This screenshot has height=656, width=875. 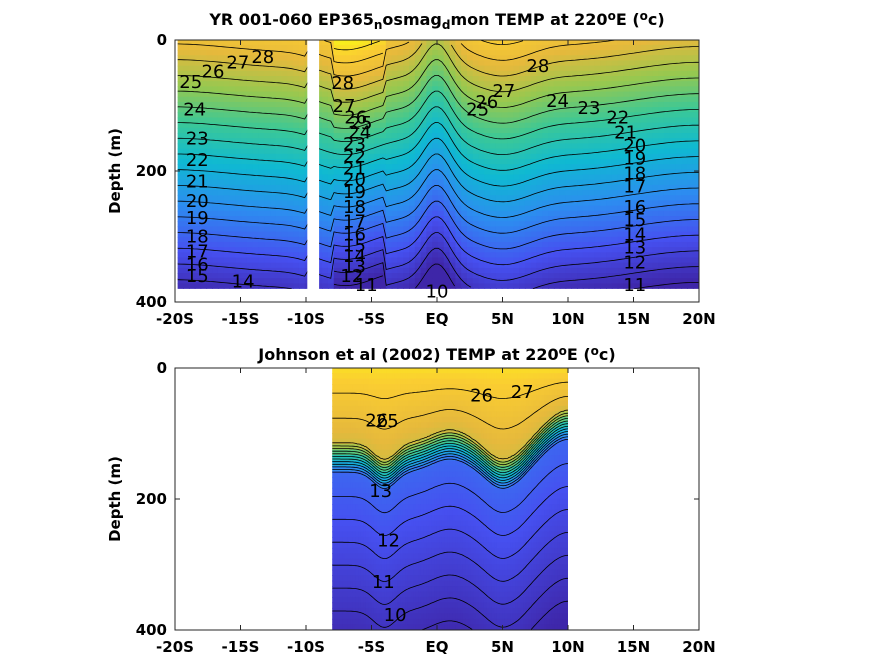 What do you see at coordinates (354, 267) in the screenshot?
I see `contour-label: 13` at bounding box center [354, 267].